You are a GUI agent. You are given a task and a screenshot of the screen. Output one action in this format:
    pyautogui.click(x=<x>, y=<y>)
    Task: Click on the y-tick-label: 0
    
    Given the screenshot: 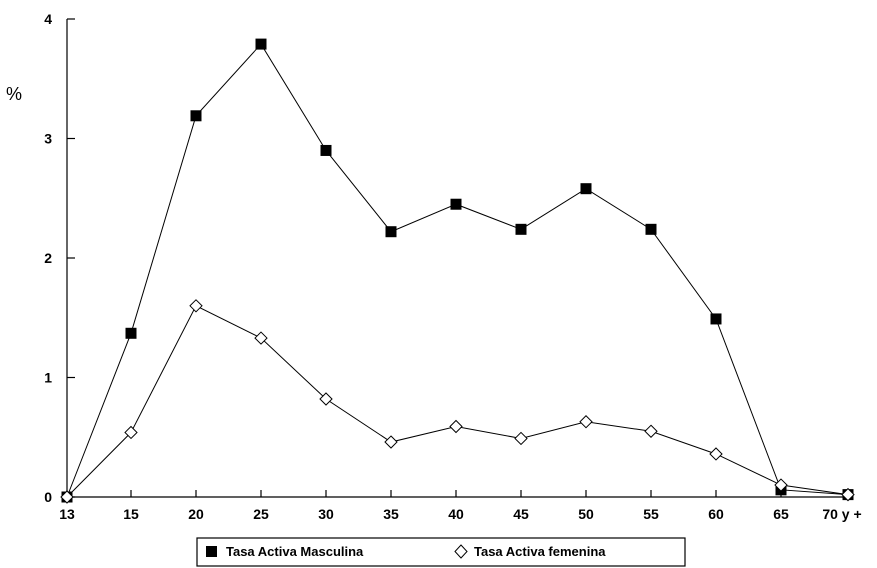 What is the action you would take?
    pyautogui.click(x=48, y=497)
    